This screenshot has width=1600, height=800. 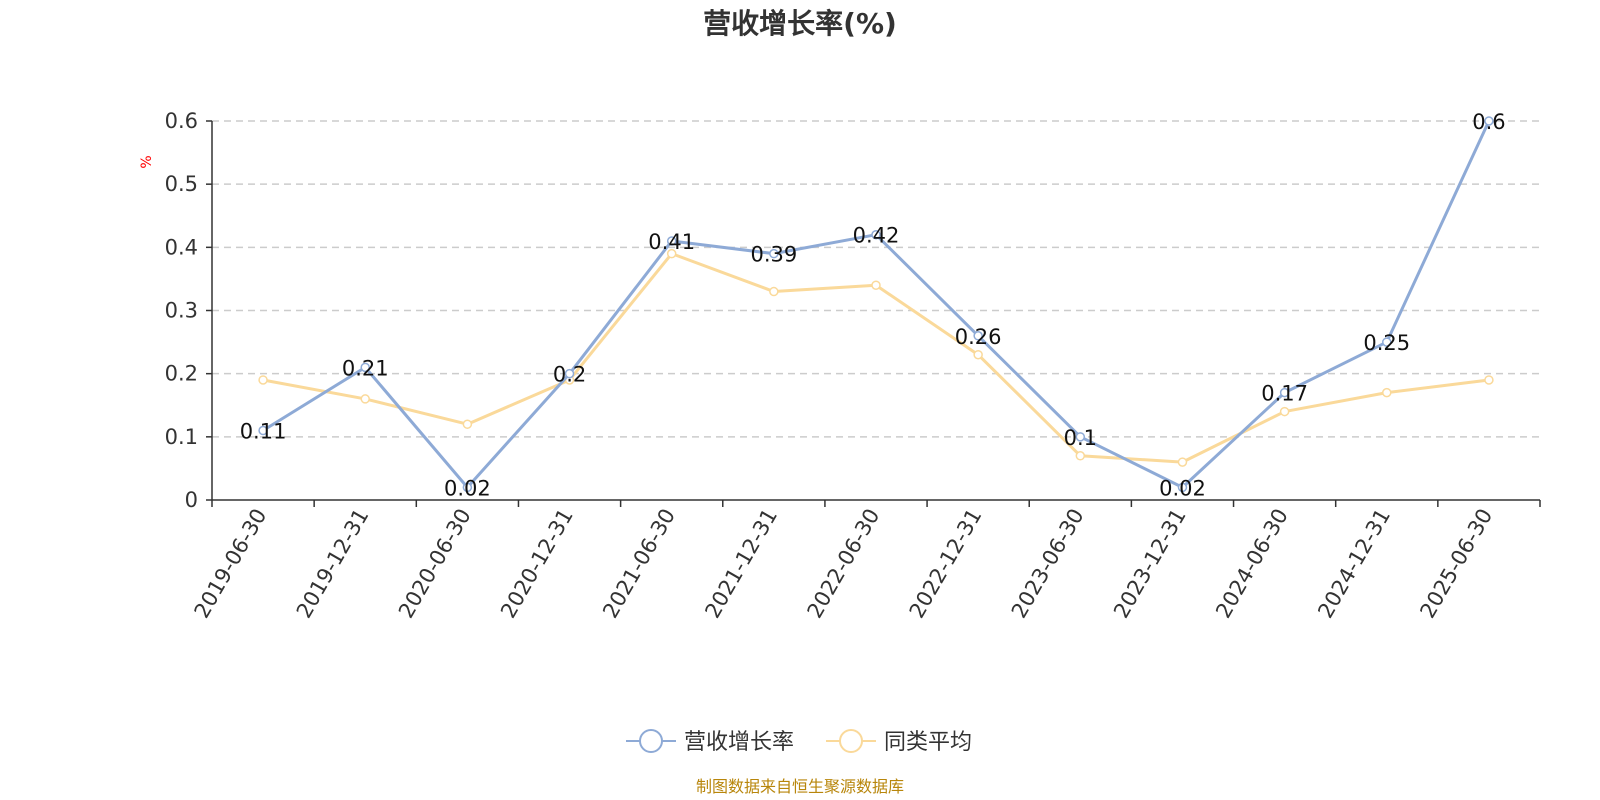 I want to click on data-label: 0.25, so click(x=1386, y=343).